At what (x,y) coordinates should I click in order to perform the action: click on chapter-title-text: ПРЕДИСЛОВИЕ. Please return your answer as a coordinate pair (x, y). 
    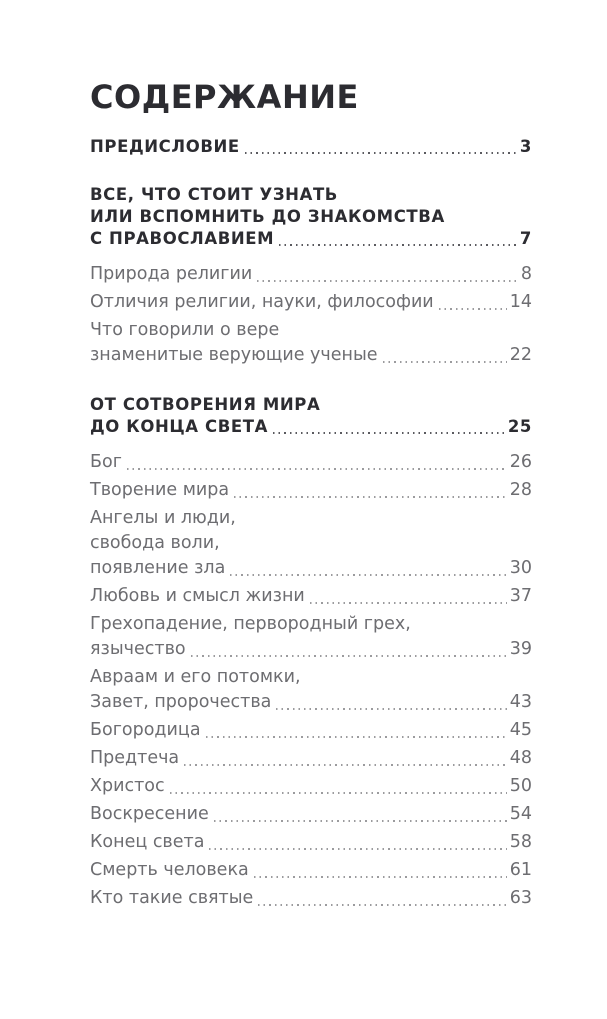
    Looking at the image, I should click on (165, 146).